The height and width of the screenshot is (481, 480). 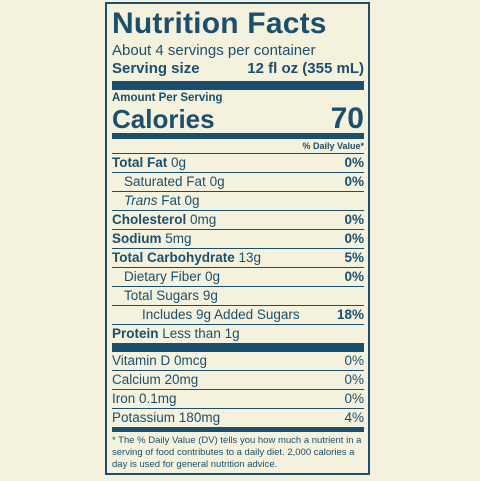 What do you see at coordinates (201, 333) in the screenshot?
I see `nutrient-amount: Less than 1g` at bounding box center [201, 333].